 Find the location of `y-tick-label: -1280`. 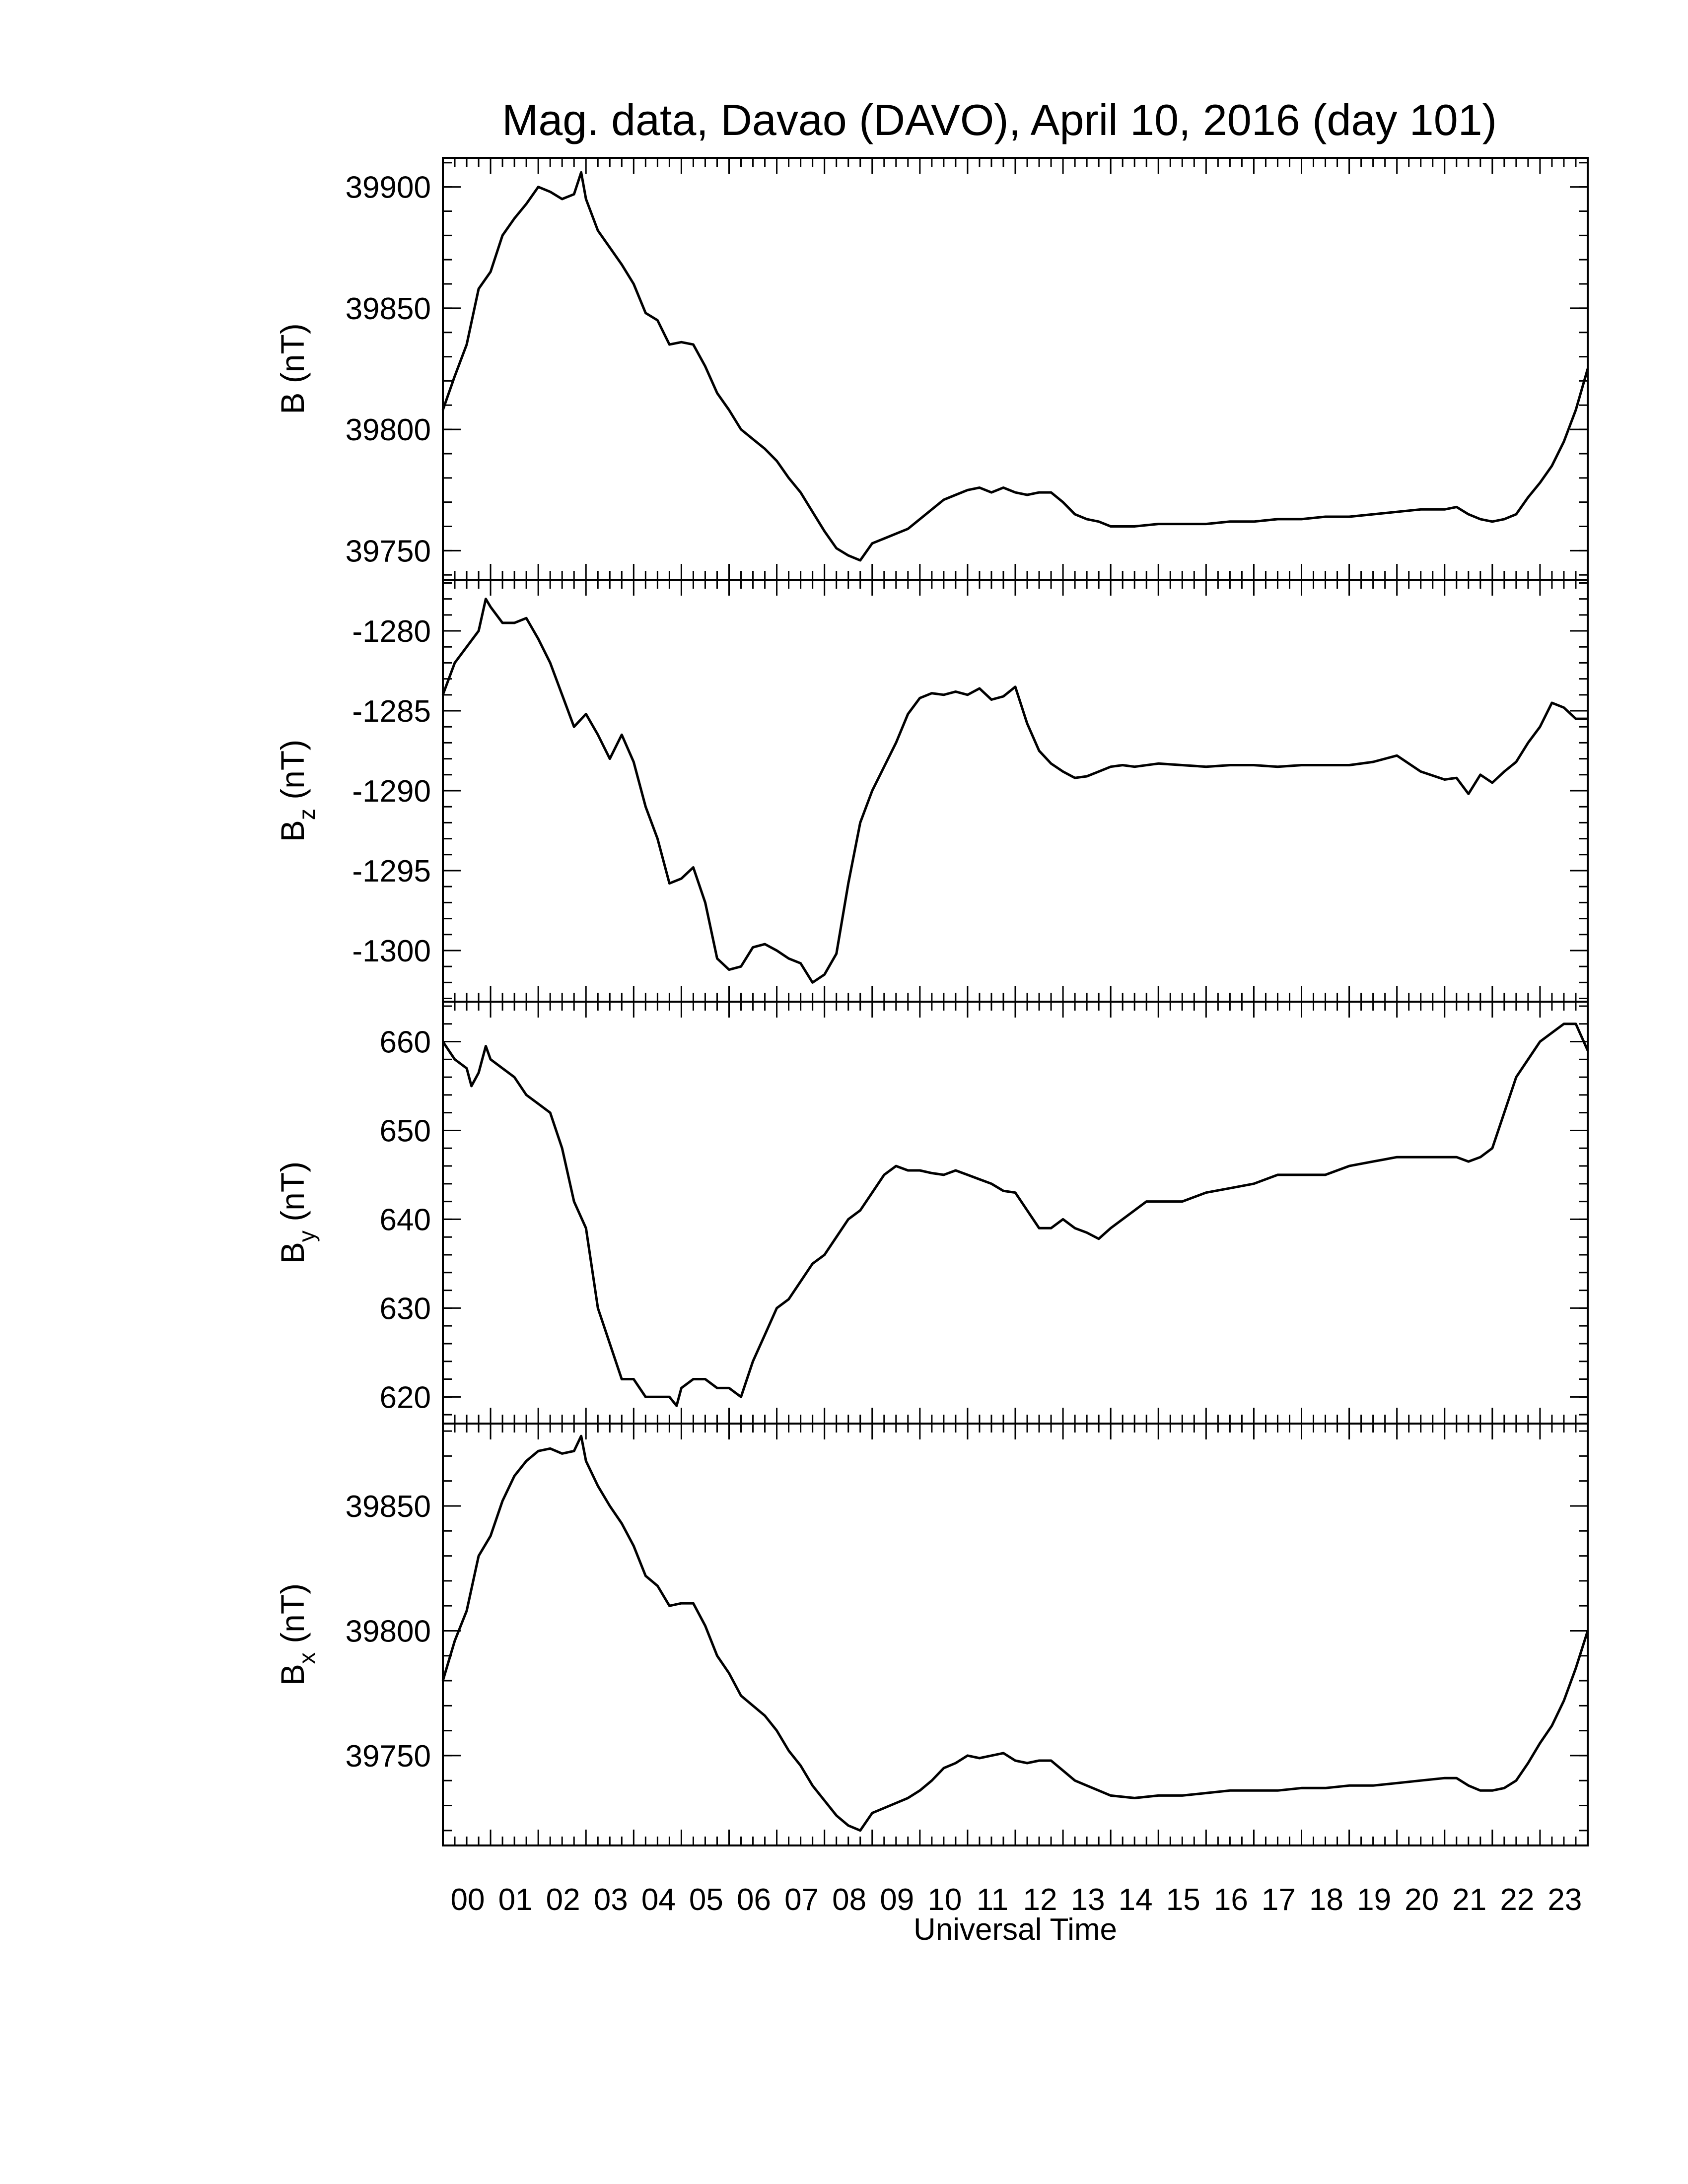

y-tick-label: -1280 is located at coordinates (391, 631).